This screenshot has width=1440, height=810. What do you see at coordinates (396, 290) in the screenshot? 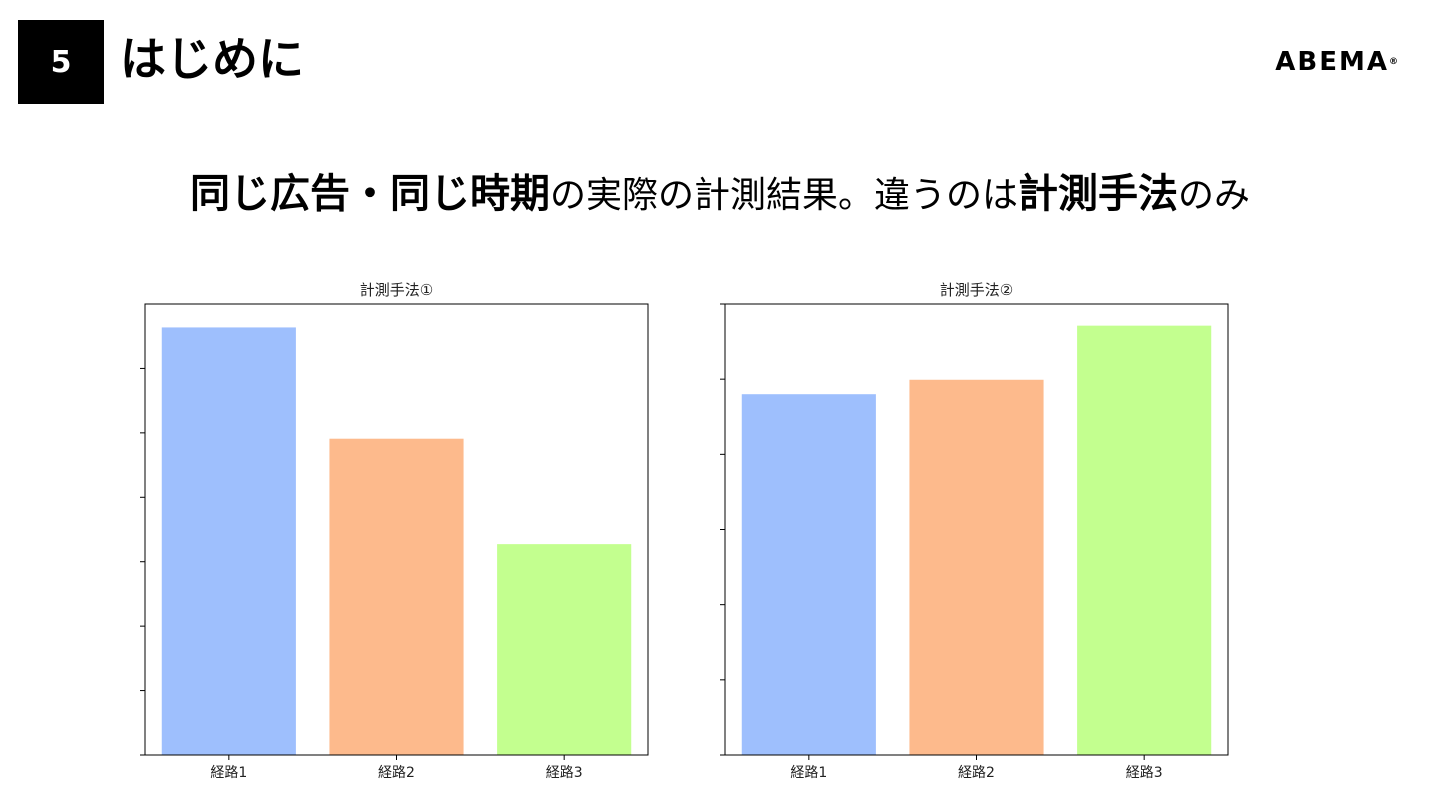
I see `chart-1-title: 計測手法①` at bounding box center [396, 290].